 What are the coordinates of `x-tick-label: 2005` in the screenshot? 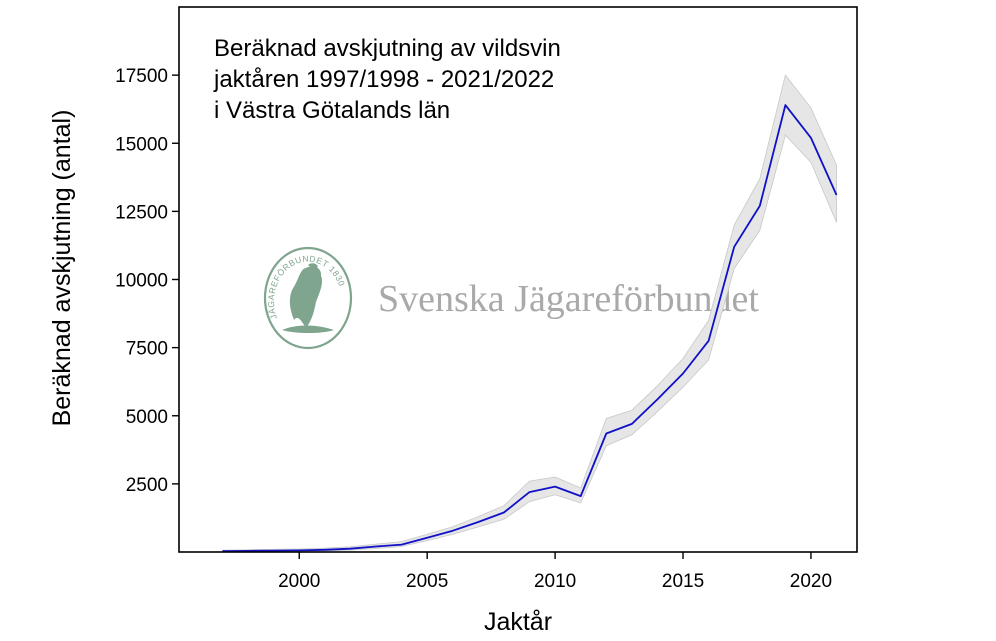 It's located at (427, 581).